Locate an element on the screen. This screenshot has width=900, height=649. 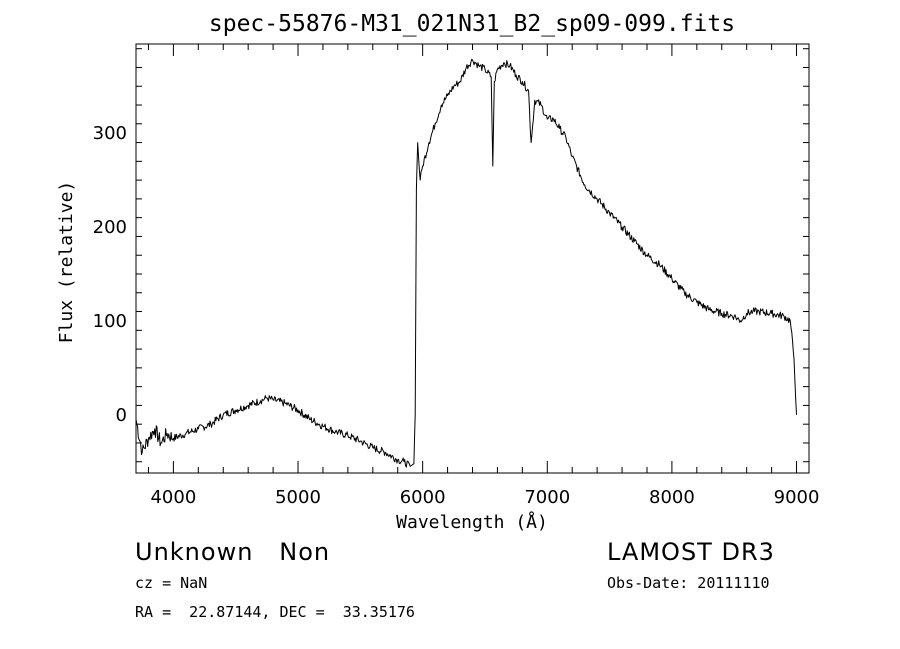
object-class: Unknown Non is located at coordinates (233, 552).